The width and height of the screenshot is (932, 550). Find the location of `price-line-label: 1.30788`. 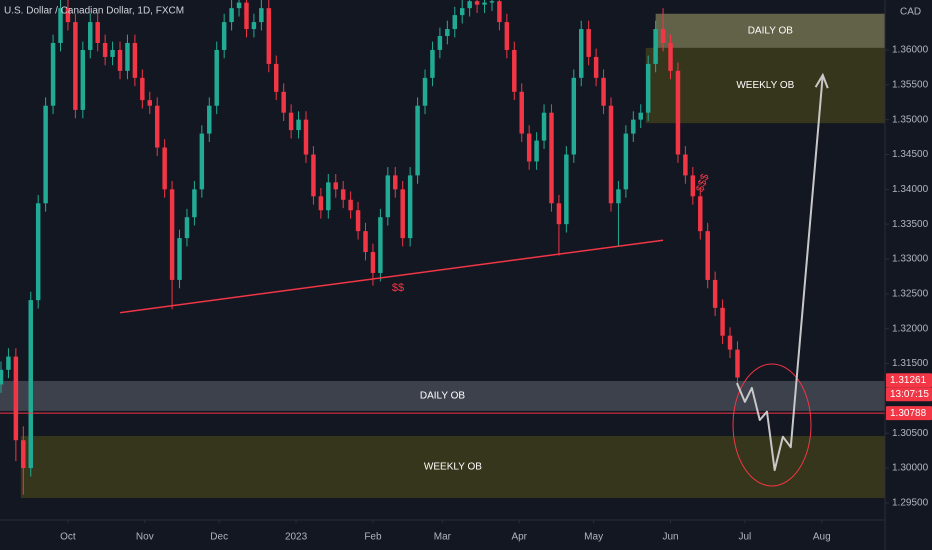

price-line-label: 1.30788 is located at coordinates (908, 413).